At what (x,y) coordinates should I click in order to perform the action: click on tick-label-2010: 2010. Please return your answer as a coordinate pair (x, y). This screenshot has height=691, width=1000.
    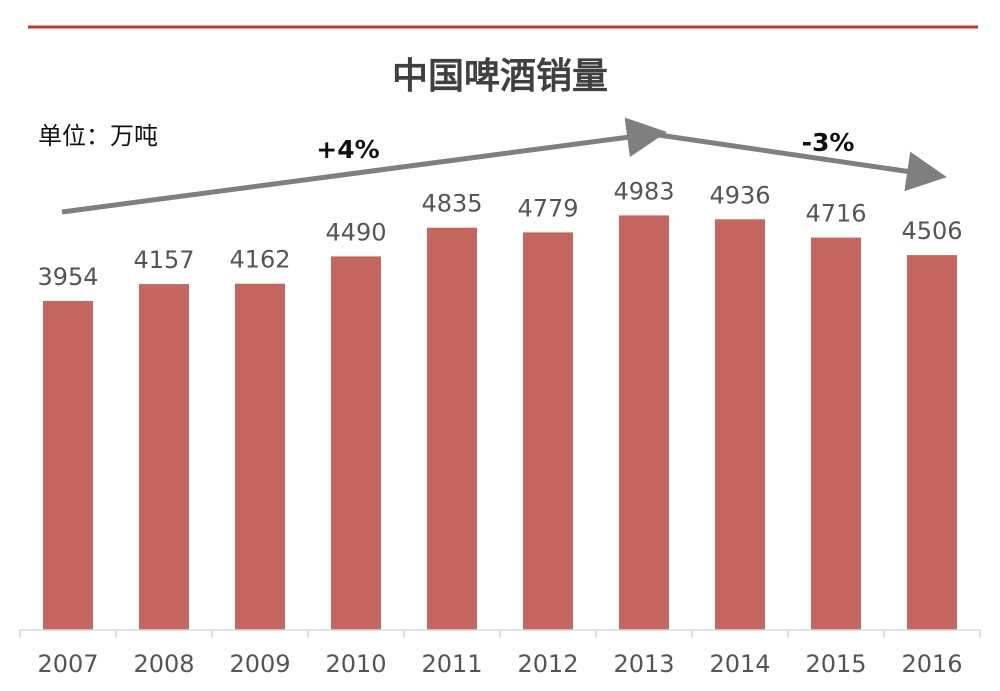
    Looking at the image, I should click on (355, 664).